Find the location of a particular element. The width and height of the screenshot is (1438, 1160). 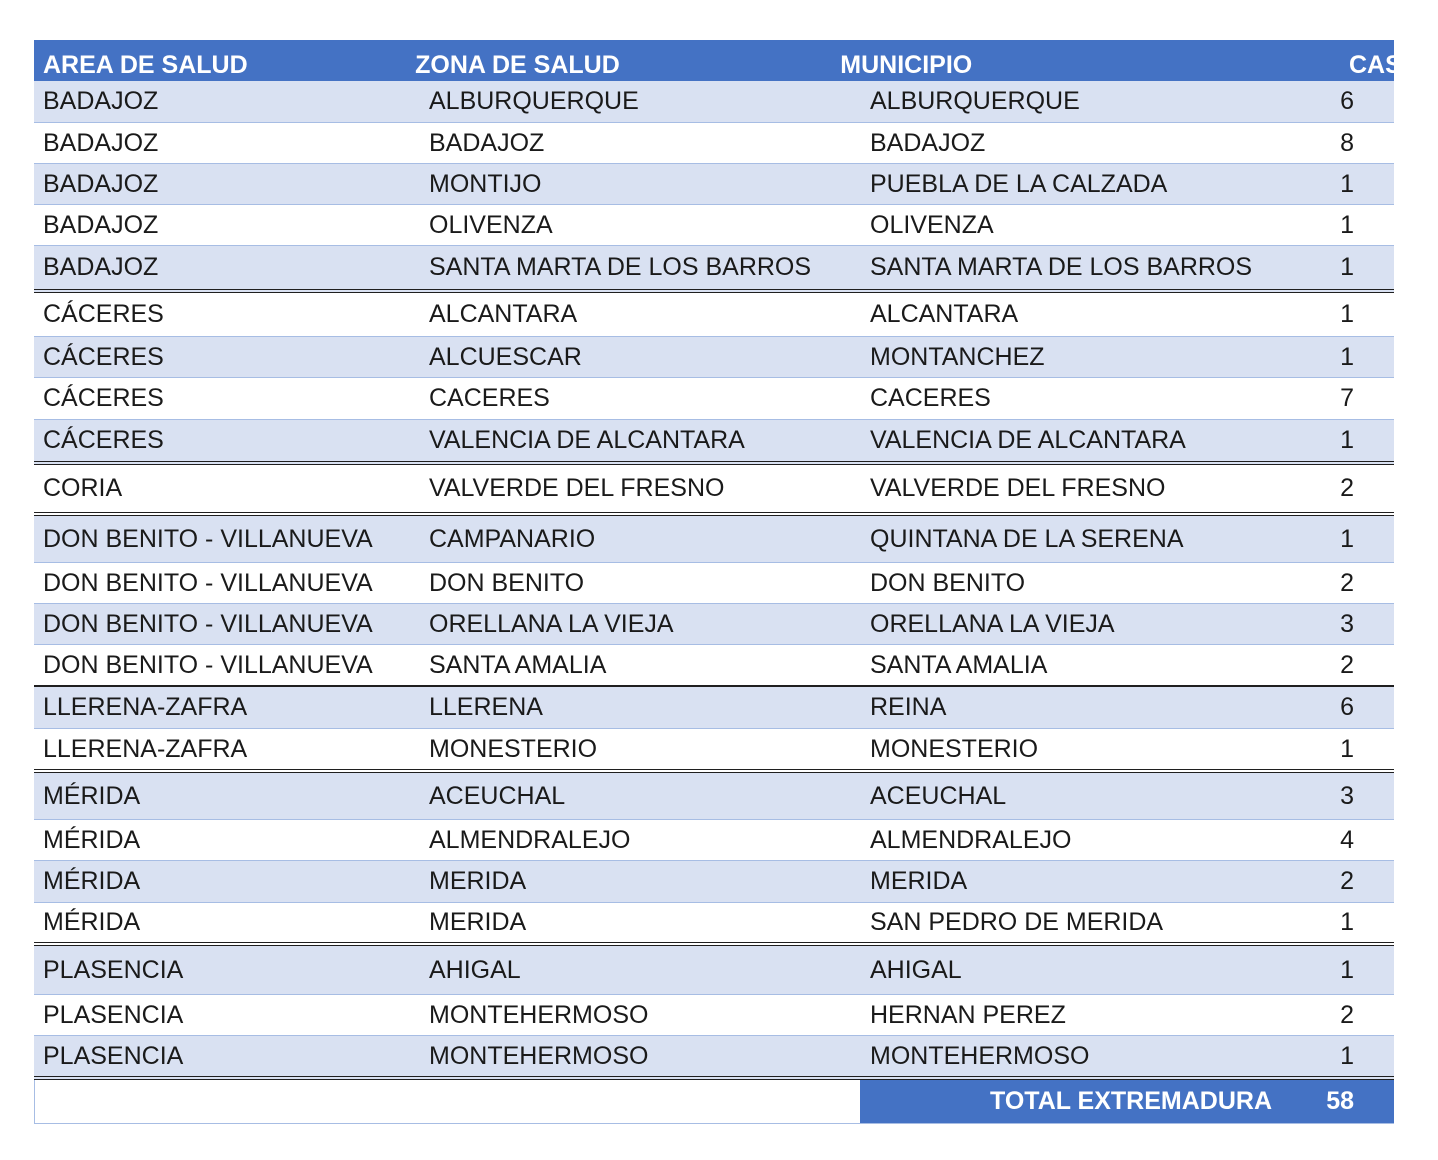

cell-casos: 4 is located at coordinates (1347, 839).